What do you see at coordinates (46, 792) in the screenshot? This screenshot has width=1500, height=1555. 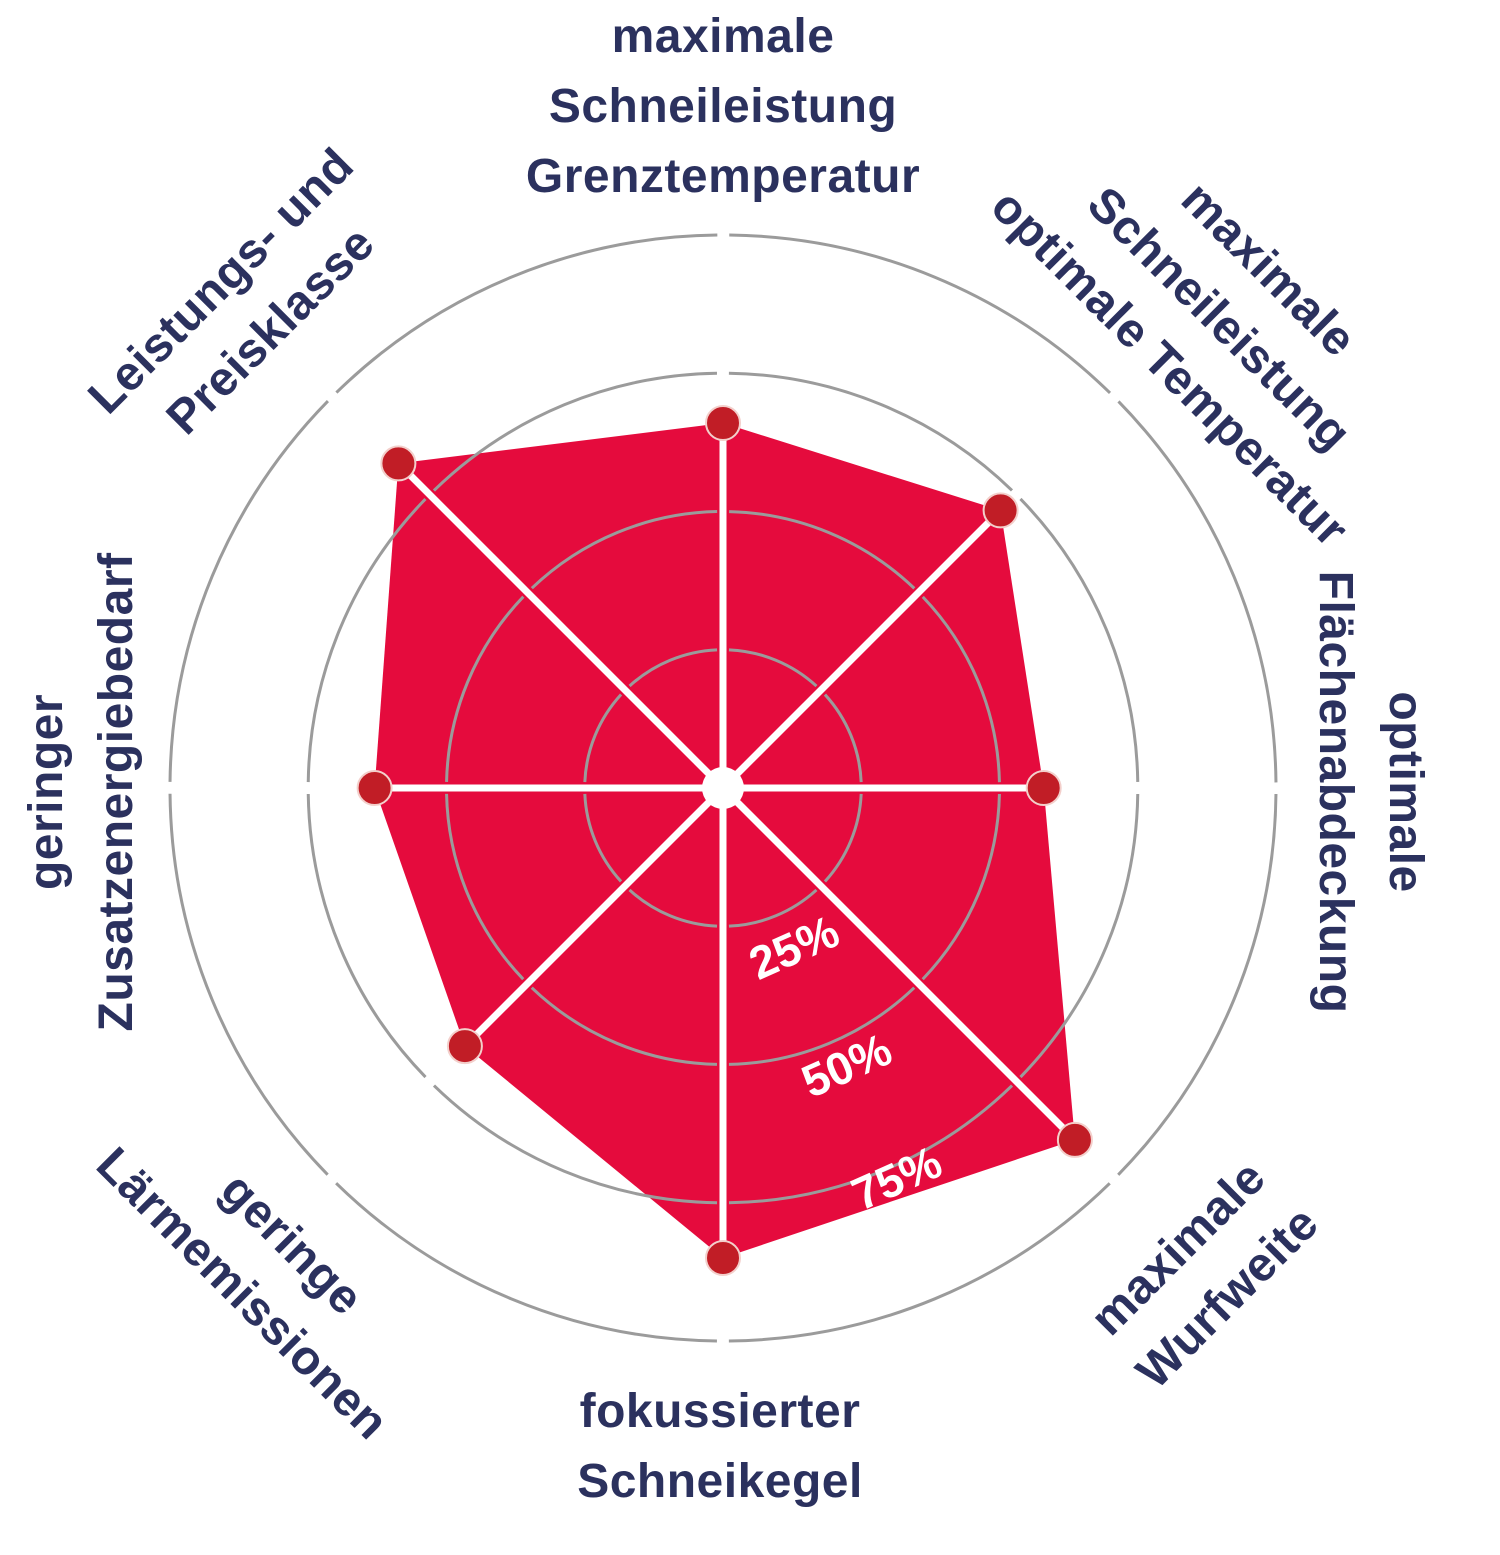 I see `axis-label-line: geringer` at bounding box center [46, 792].